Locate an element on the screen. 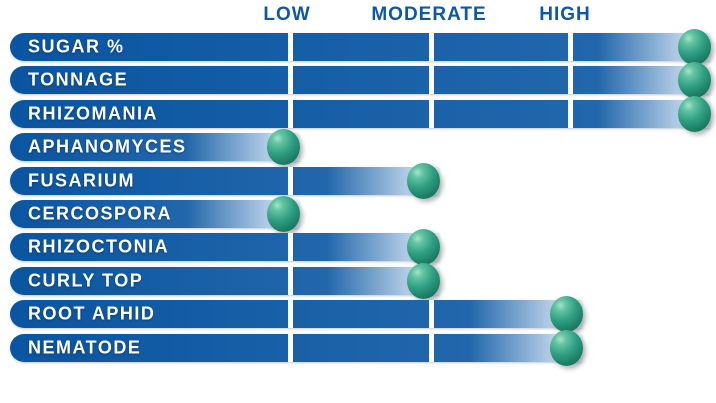 The image size is (716, 403). trait-label: TONNAGE is located at coordinates (78, 79).